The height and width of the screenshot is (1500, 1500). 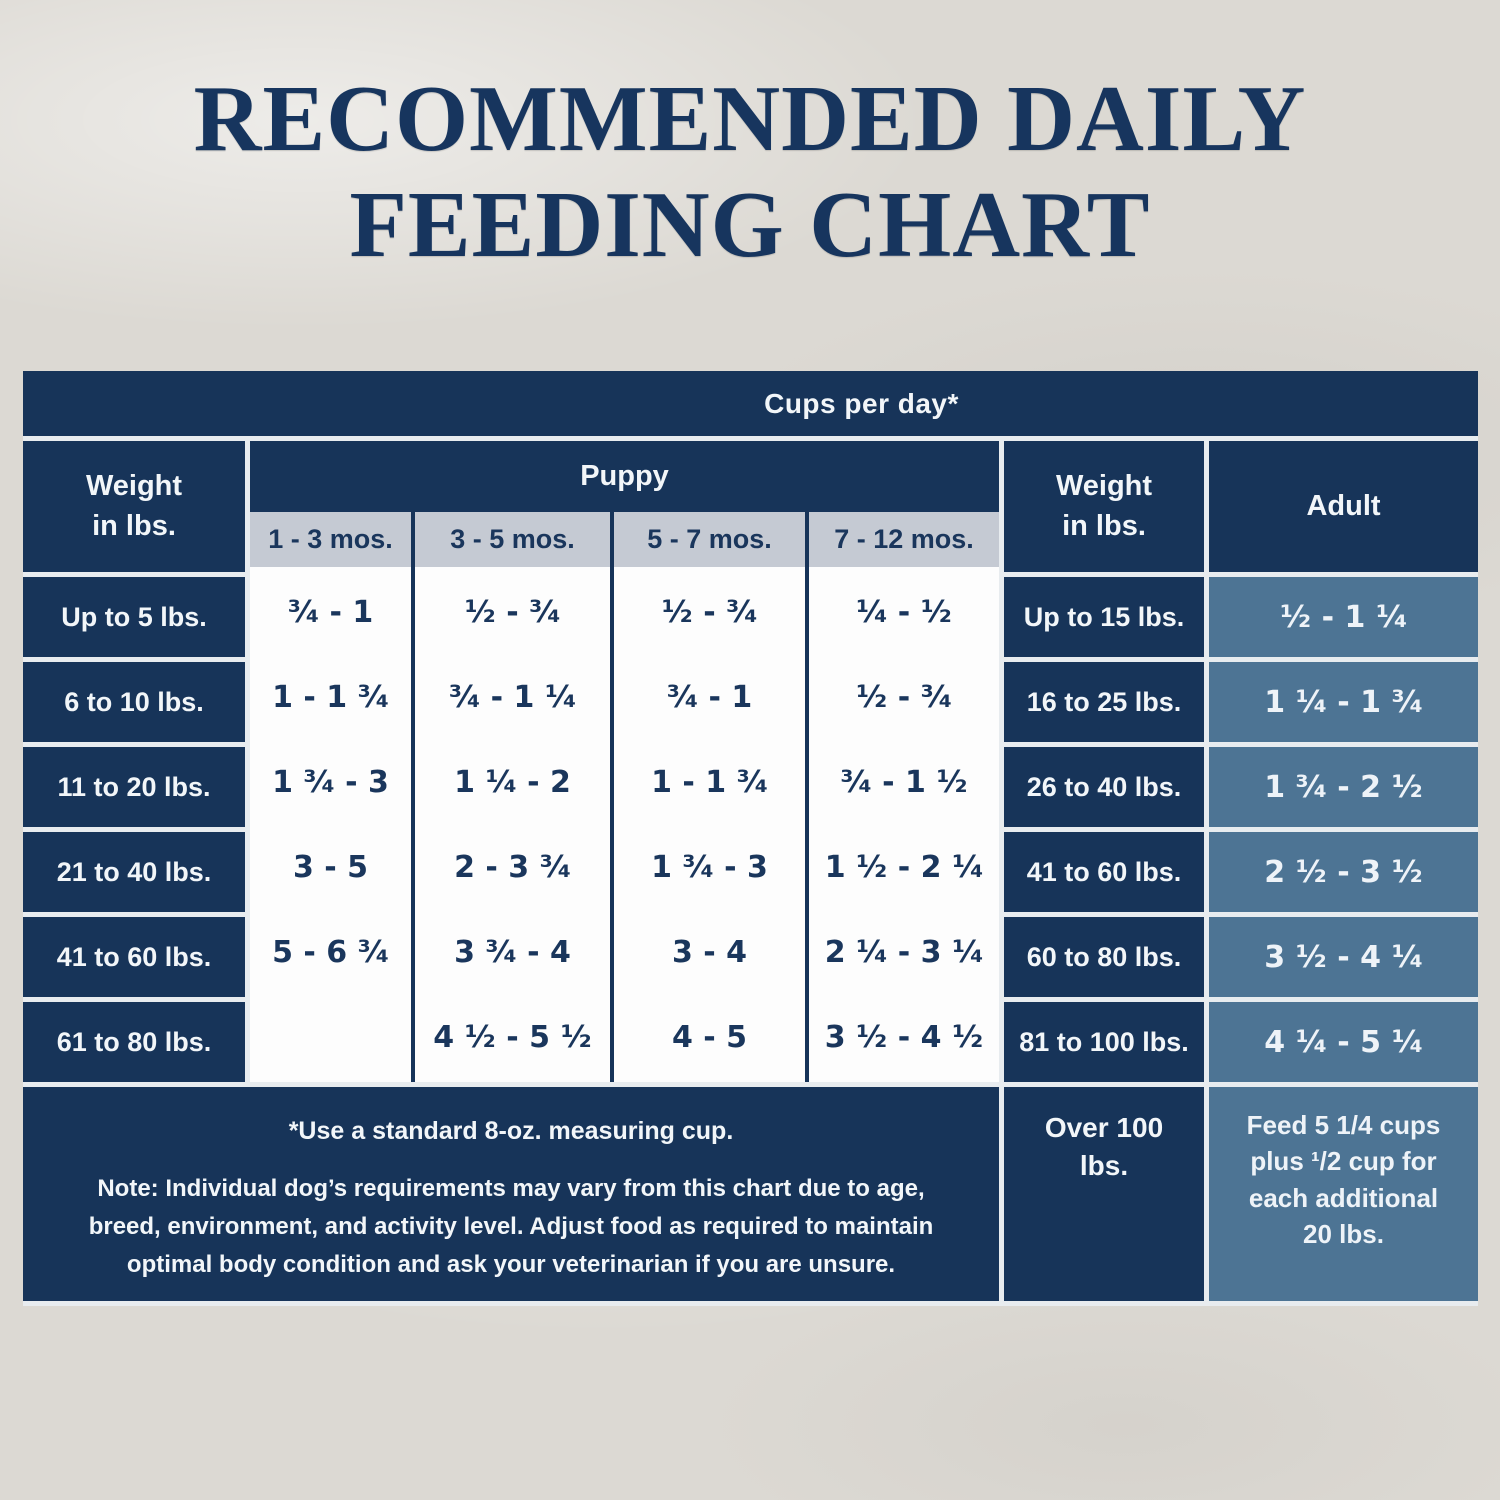 I want to click on age-column-header: 1 - 3 mos., so click(x=330, y=539).